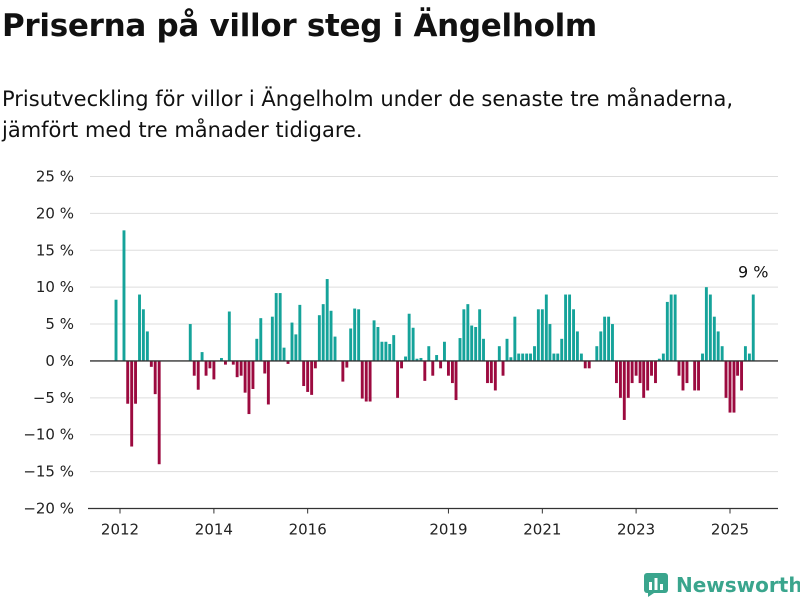 The image size is (800, 600). Describe the element at coordinates (55, 177) in the screenshot. I see `y-tick-label: 25 %` at that location.